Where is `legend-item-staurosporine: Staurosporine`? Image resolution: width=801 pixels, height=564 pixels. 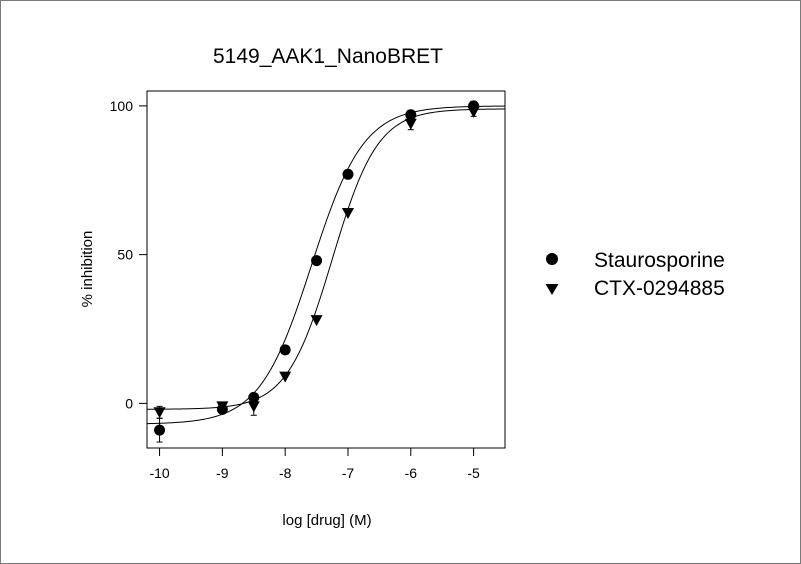 legend-item-staurosporine: Staurosporine is located at coordinates (635, 260).